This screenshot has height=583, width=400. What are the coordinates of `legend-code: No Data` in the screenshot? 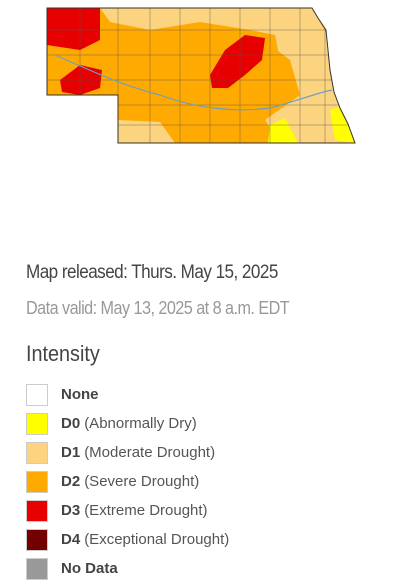 It's located at (89, 568).